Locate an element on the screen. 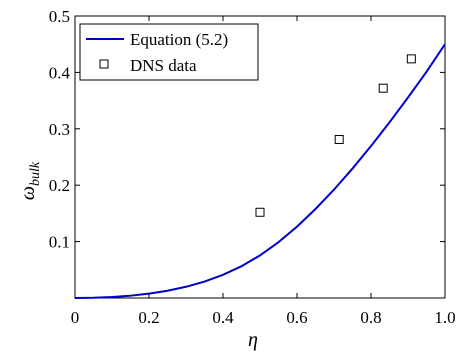 Image resolution: width=459 pixels, height=353 pixels. y-axis-label: ωbulk is located at coordinates (30, 180).